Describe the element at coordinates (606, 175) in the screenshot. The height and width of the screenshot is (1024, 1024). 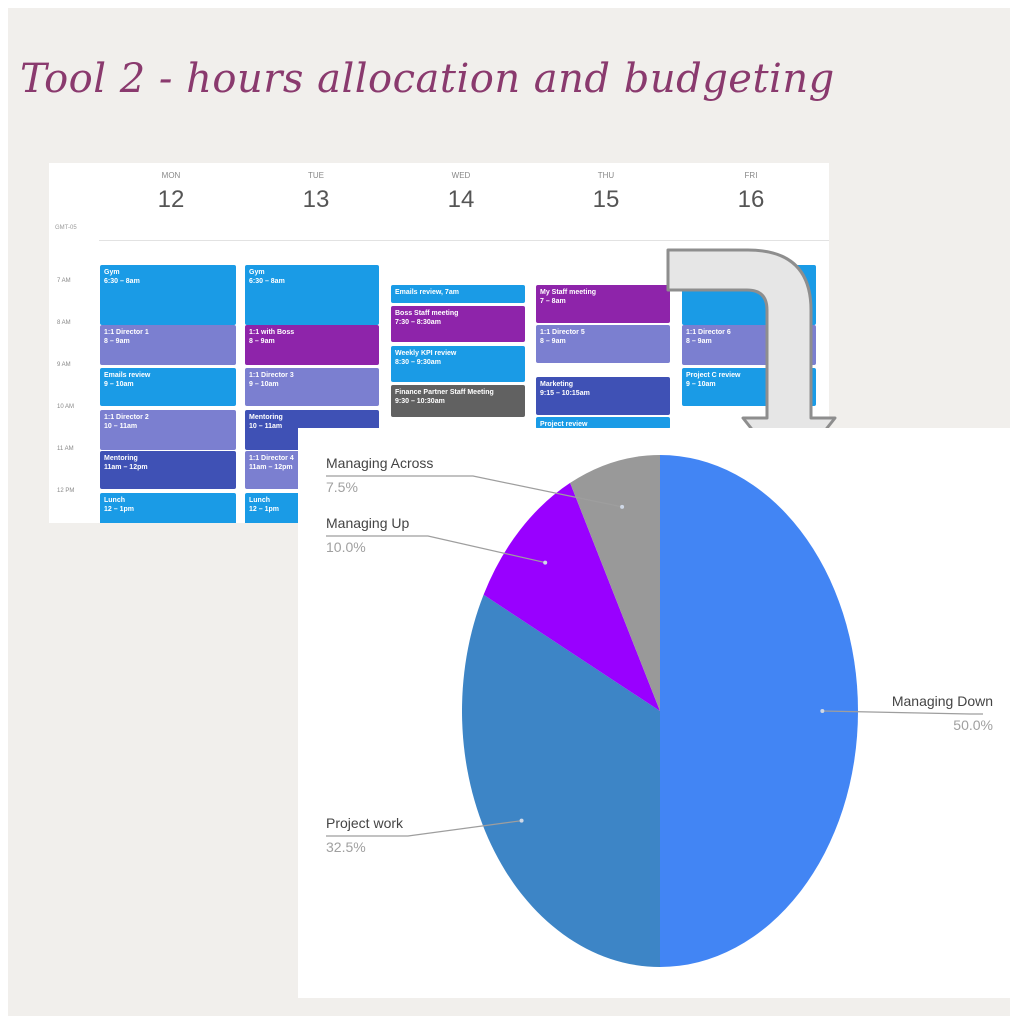
I see `calendar-day-name: THU` at that location.